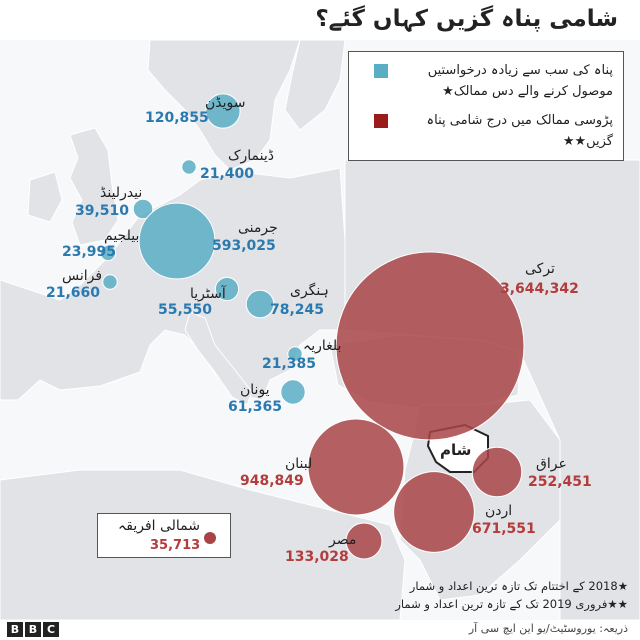 This screenshot has height=640, width=640. Describe the element at coordinates (251, 156) in the screenshot. I see `europe-name-1: ڈینمارک` at that location.